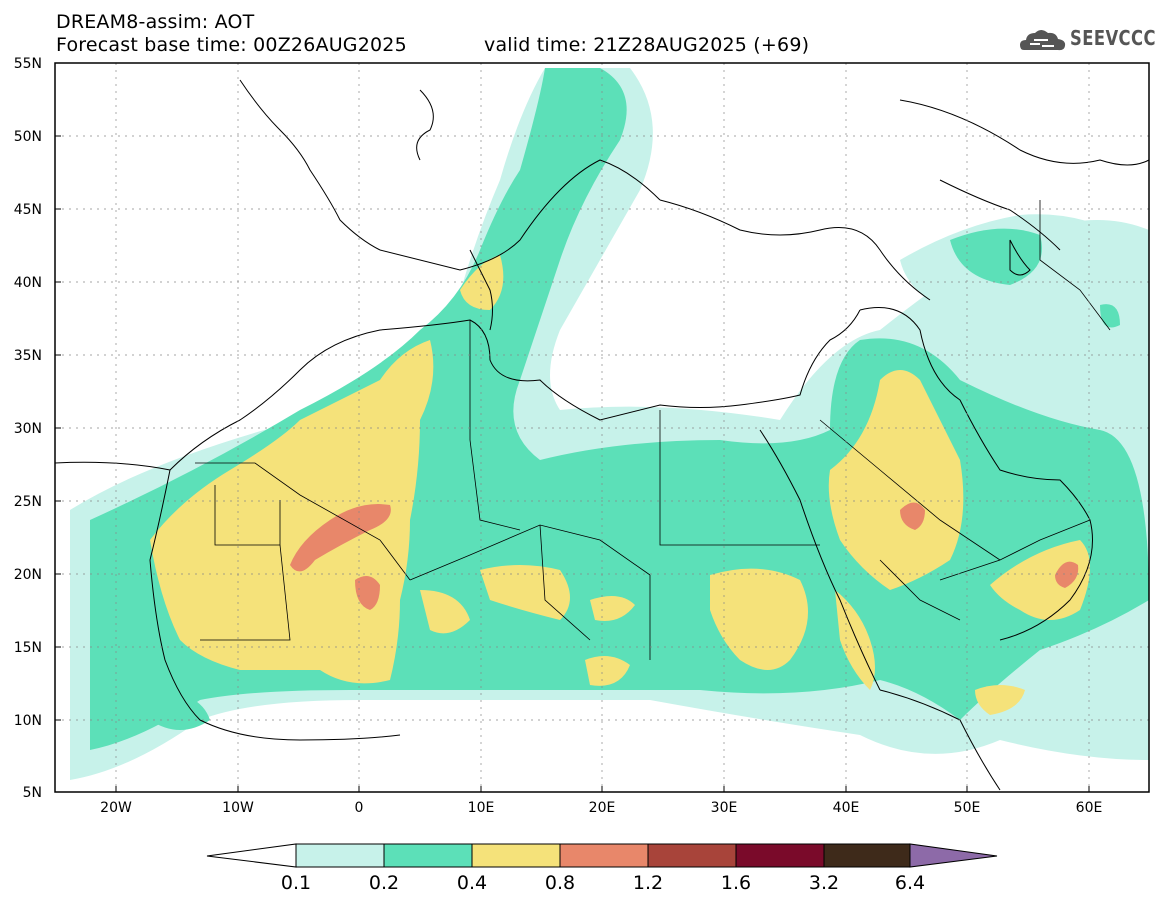 This screenshot has width=1165, height=905. Describe the element at coordinates (296, 883) in the screenshot. I see `colorbar-label-0.1: 0.1` at that location.